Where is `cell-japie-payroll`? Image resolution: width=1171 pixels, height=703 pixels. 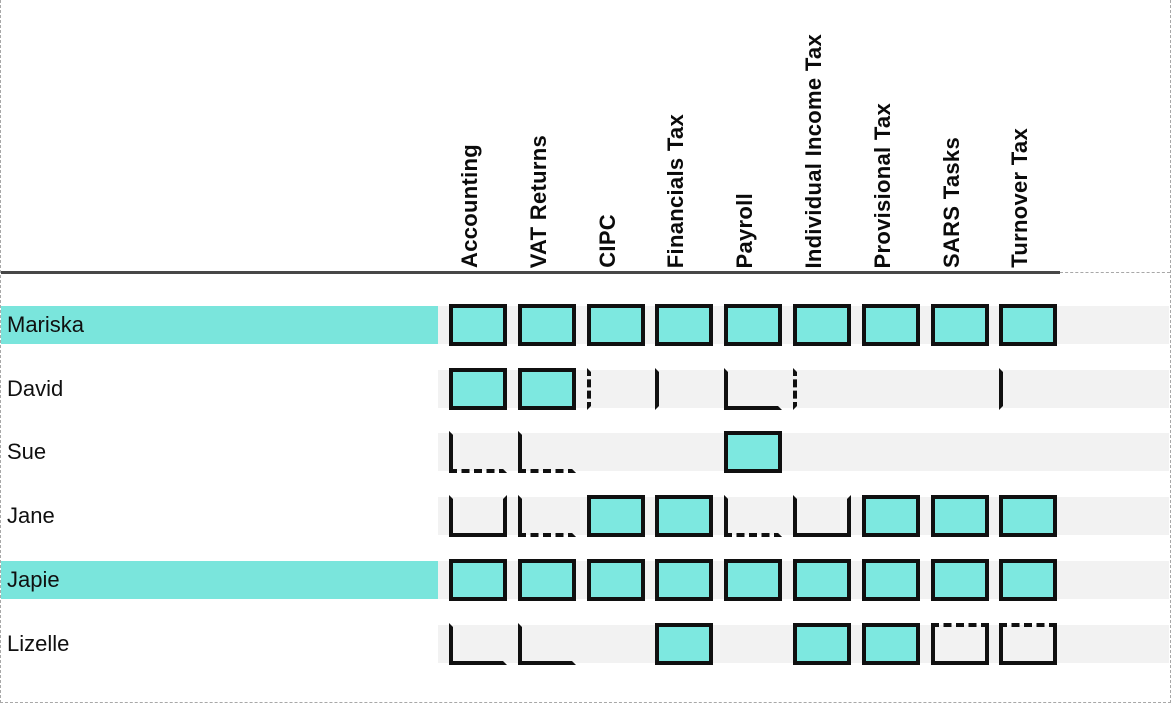
cell-japie-payroll is located at coordinates (753, 580).